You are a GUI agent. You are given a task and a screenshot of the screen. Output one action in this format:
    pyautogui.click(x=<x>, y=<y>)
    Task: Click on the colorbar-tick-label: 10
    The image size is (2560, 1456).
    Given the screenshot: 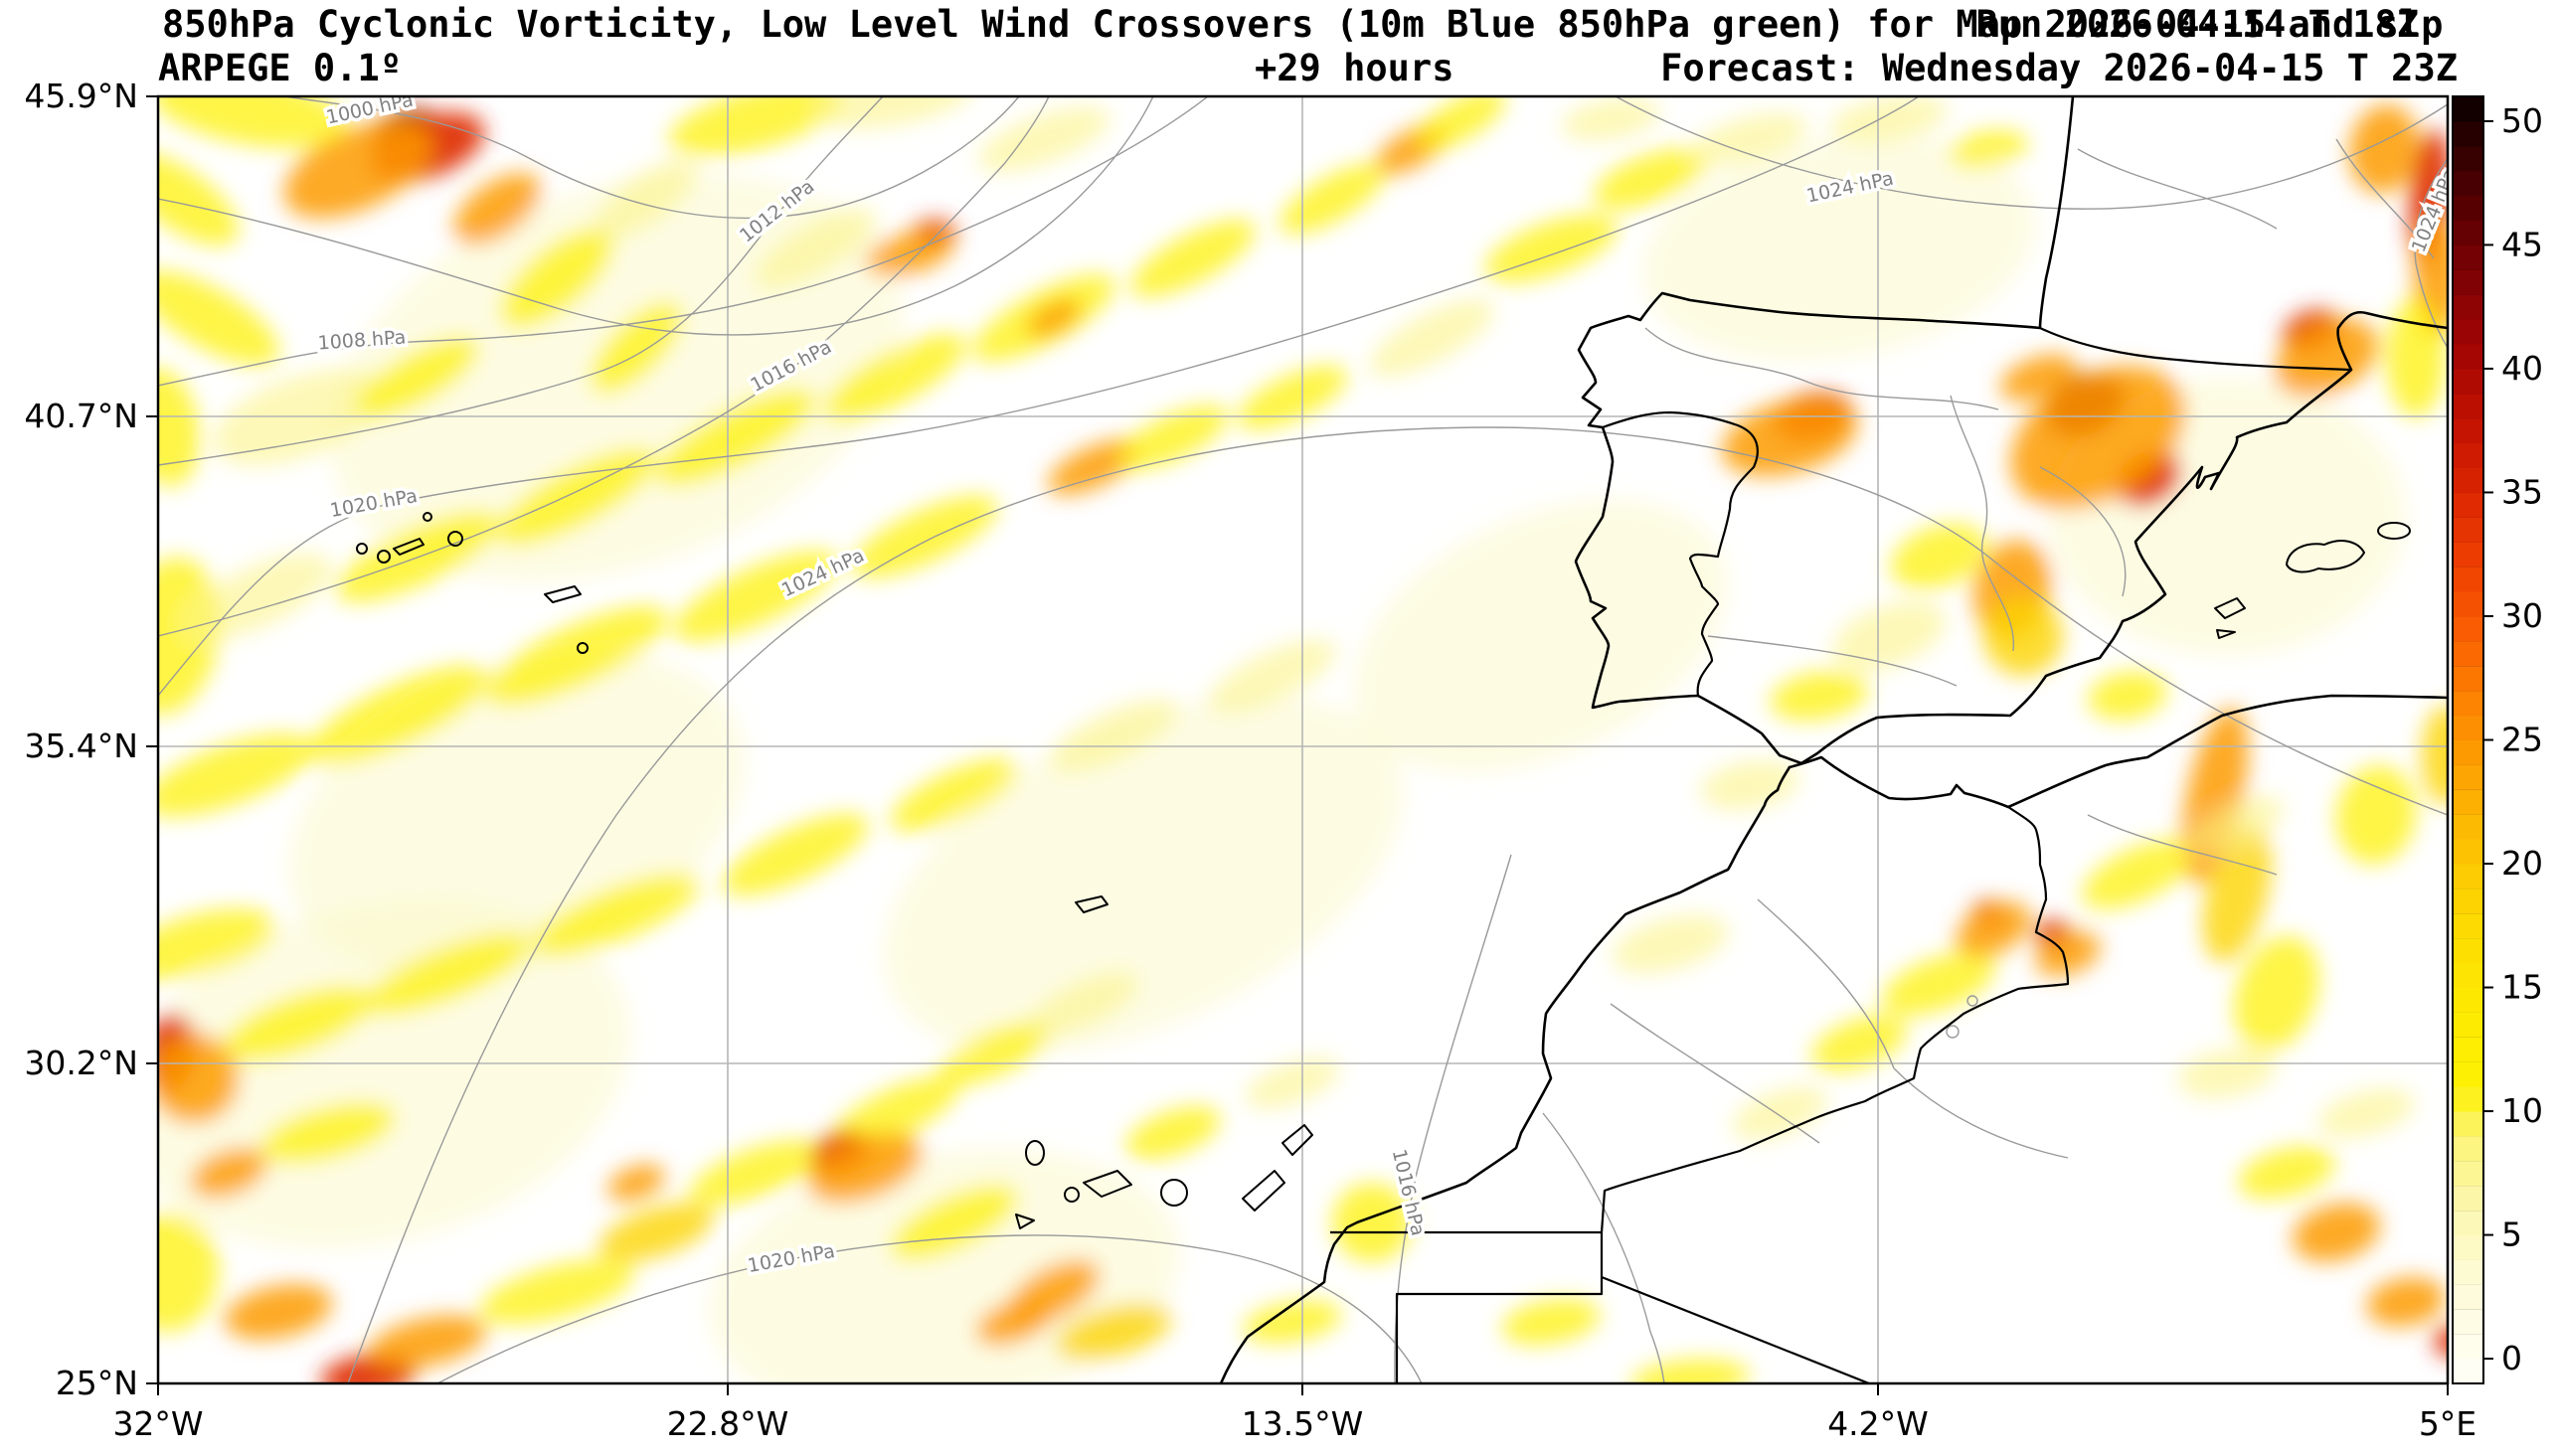 What is the action you would take?
    pyautogui.click(x=2522, y=1110)
    